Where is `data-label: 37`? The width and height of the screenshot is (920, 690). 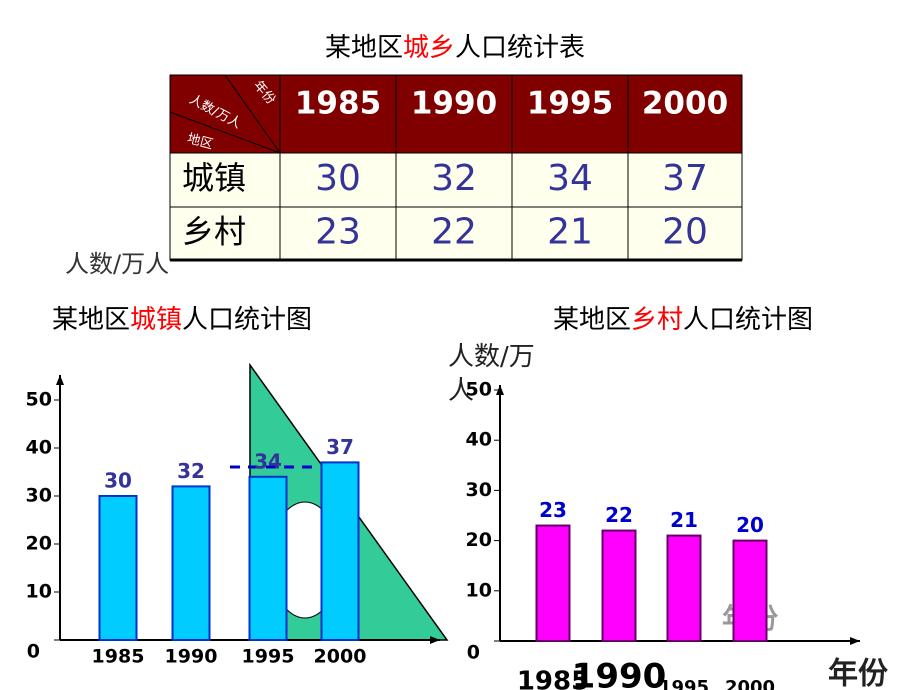 data-label: 37 is located at coordinates (340, 447).